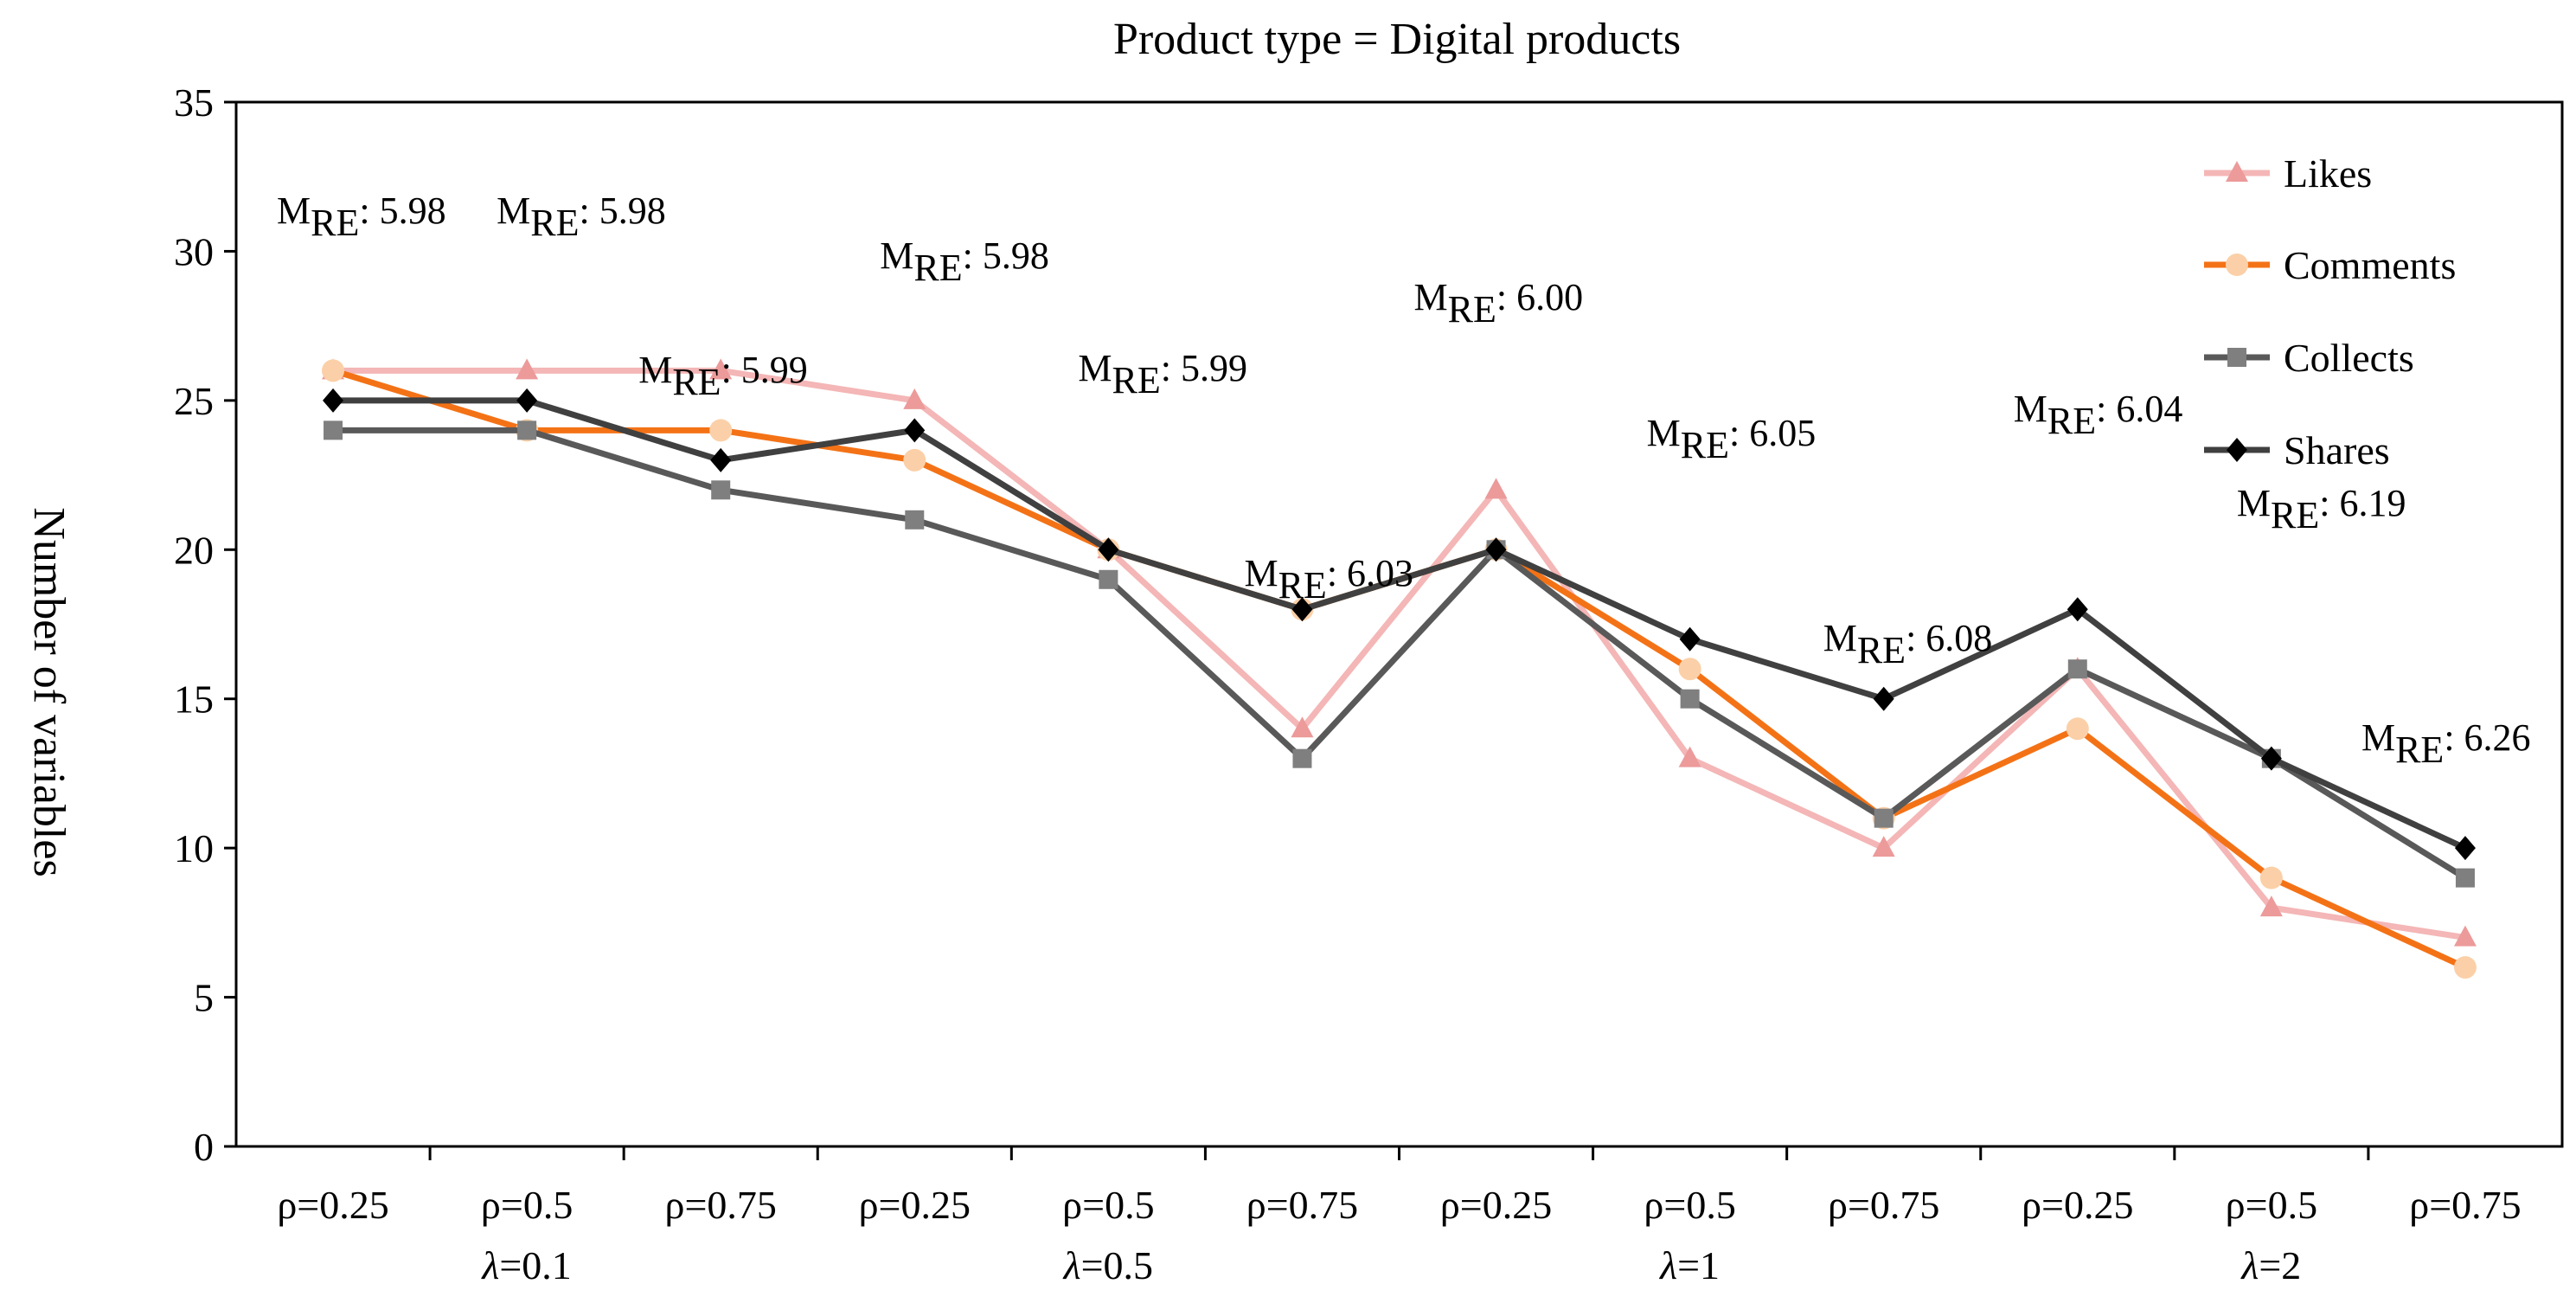 The height and width of the screenshot is (1316, 2576). Describe the element at coordinates (2446, 744) in the screenshot. I see `mre-annotation: MRE: 6.26` at that location.